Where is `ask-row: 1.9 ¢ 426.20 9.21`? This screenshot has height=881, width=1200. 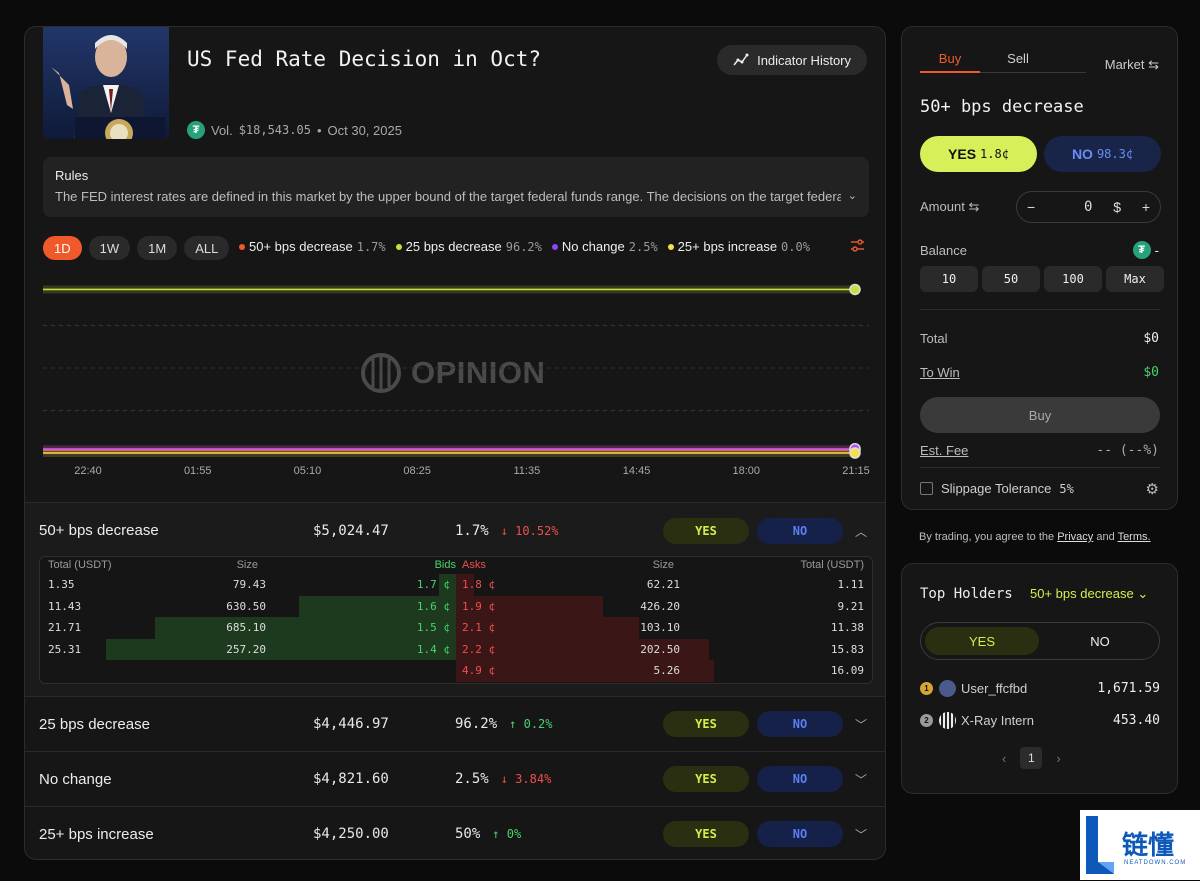 ask-row: 1.9 ¢ 426.20 9.21 is located at coordinates (456, 606).